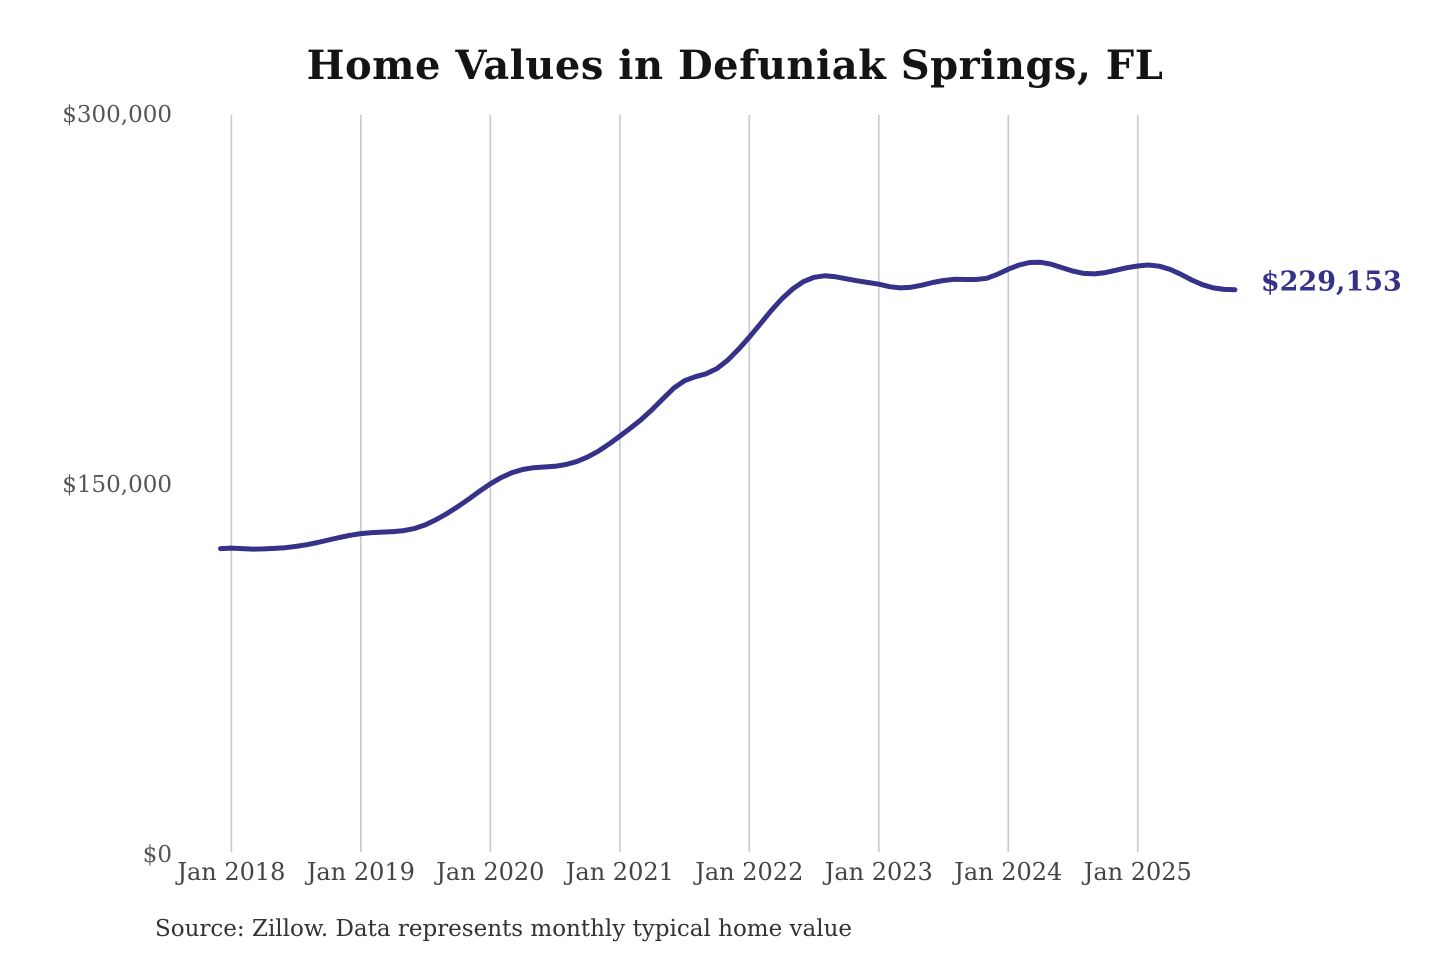  Describe the element at coordinates (1008, 872) in the screenshot. I see `x-tick-jan-2024: Jan 2024` at that location.